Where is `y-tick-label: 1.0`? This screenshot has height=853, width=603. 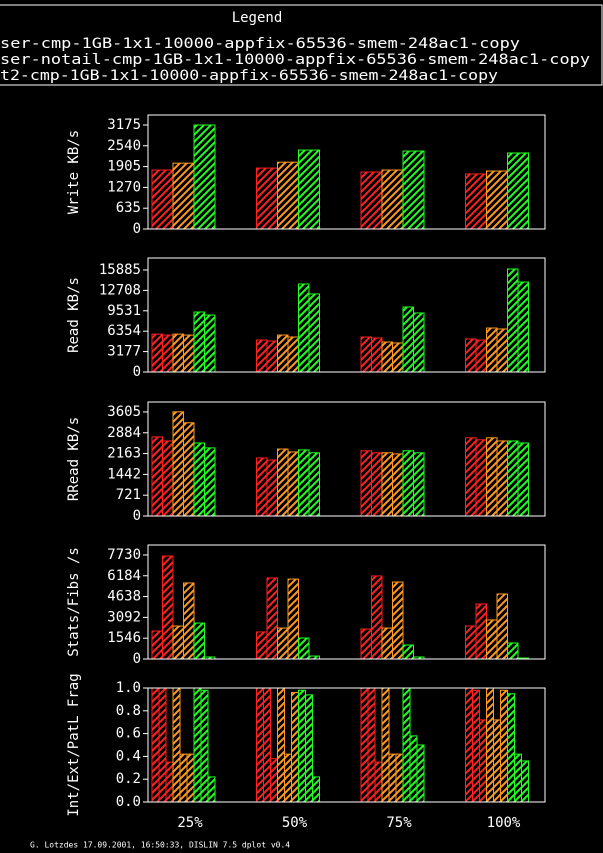 y-tick-label: 1.0 is located at coordinates (128, 688).